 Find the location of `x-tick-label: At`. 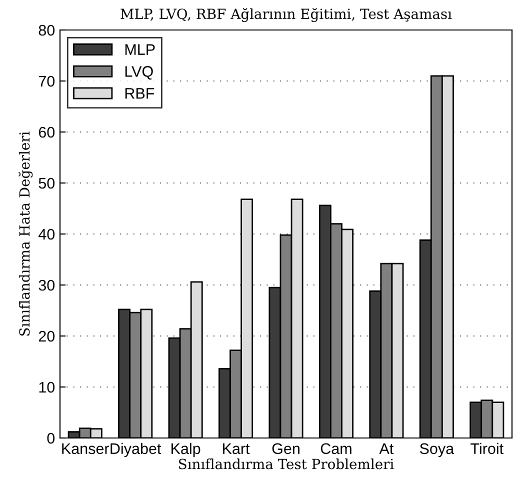

x-tick-label: At is located at coordinates (386, 448).